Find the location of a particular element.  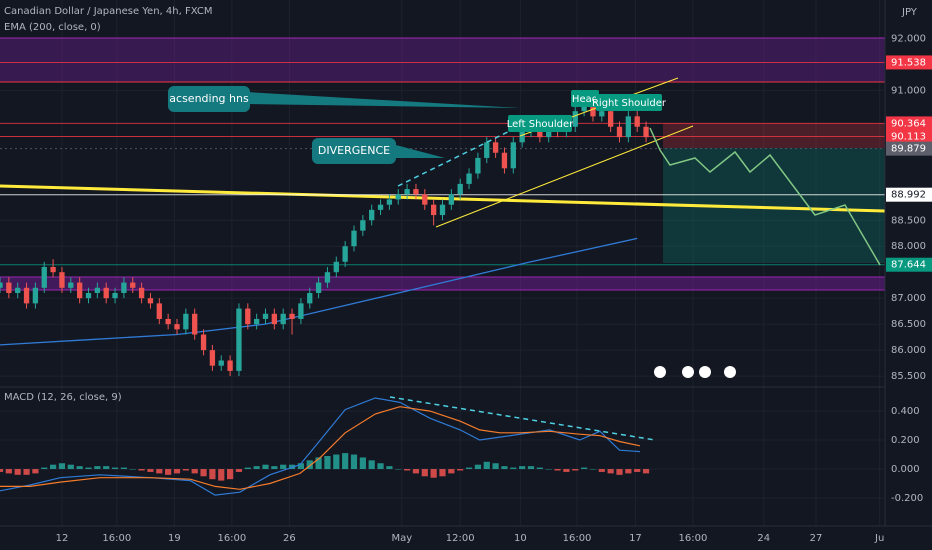

x-tick-label: 16:00 is located at coordinates (693, 538).